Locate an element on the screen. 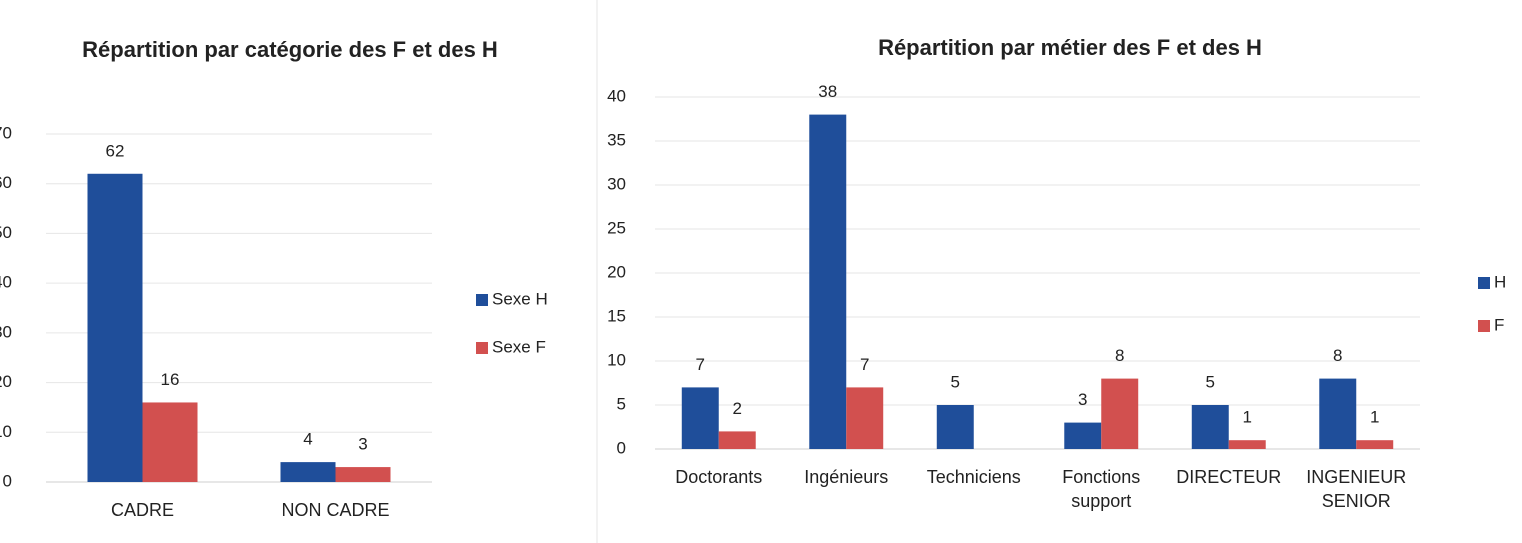 The height and width of the screenshot is (543, 1522). chart-title: Répartition par catégorie des F et des H is located at coordinates (290, 49).